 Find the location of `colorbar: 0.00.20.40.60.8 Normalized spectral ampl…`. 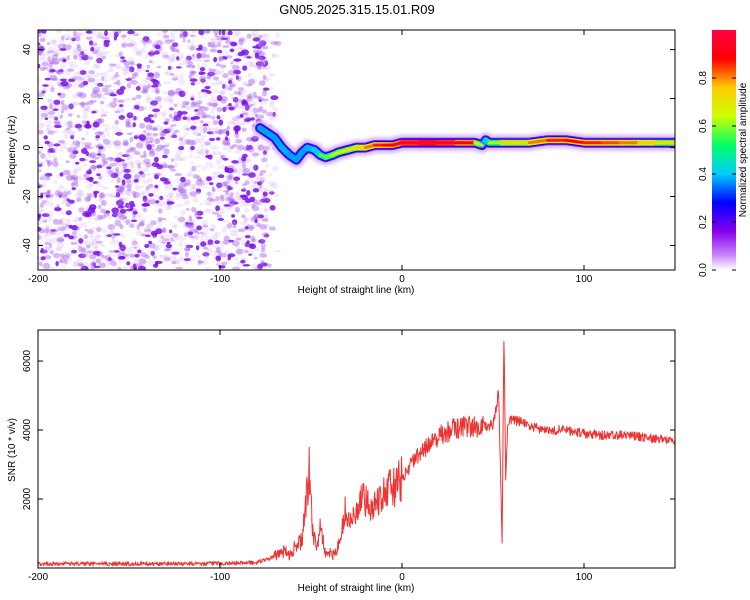

colorbar: 0.00.20.40.60.8 Normalized spectral ampl… is located at coordinates (723, 153).